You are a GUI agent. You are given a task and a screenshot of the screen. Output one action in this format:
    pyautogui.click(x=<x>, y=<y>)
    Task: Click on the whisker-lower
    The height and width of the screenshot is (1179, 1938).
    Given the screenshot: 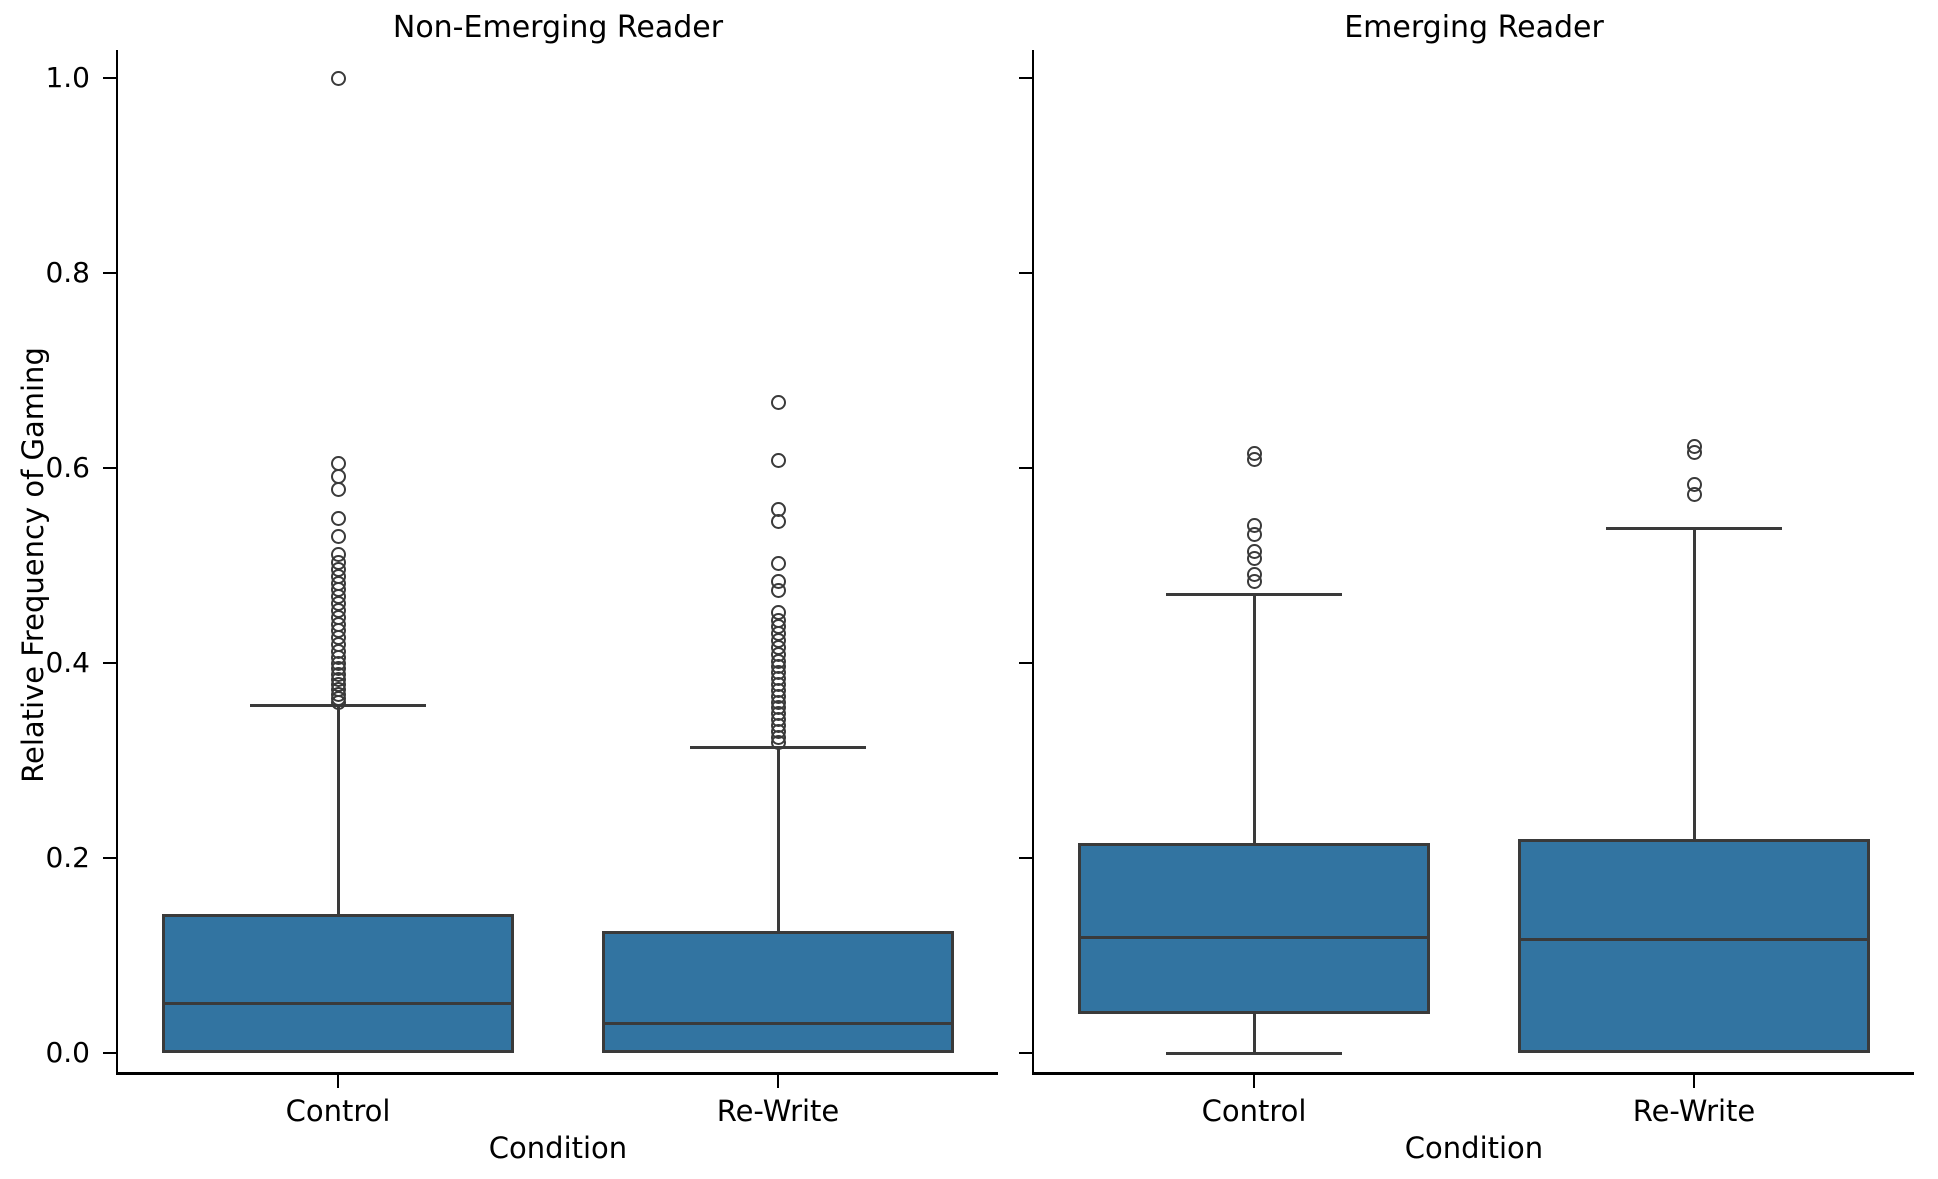 What is the action you would take?
    pyautogui.click(x=1254, y=1033)
    